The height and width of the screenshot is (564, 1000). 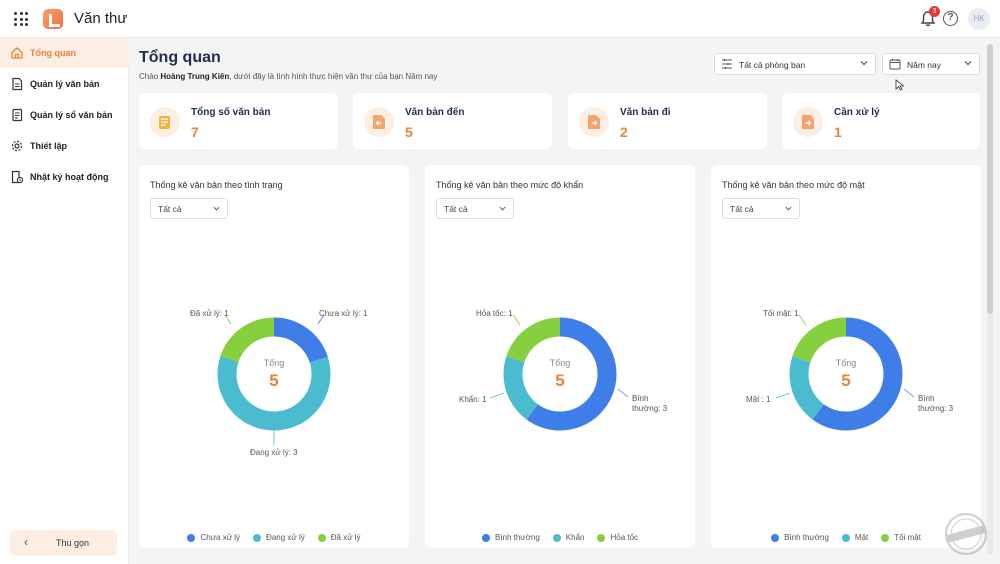 I want to click on gear-icon, so click(x=17, y=146).